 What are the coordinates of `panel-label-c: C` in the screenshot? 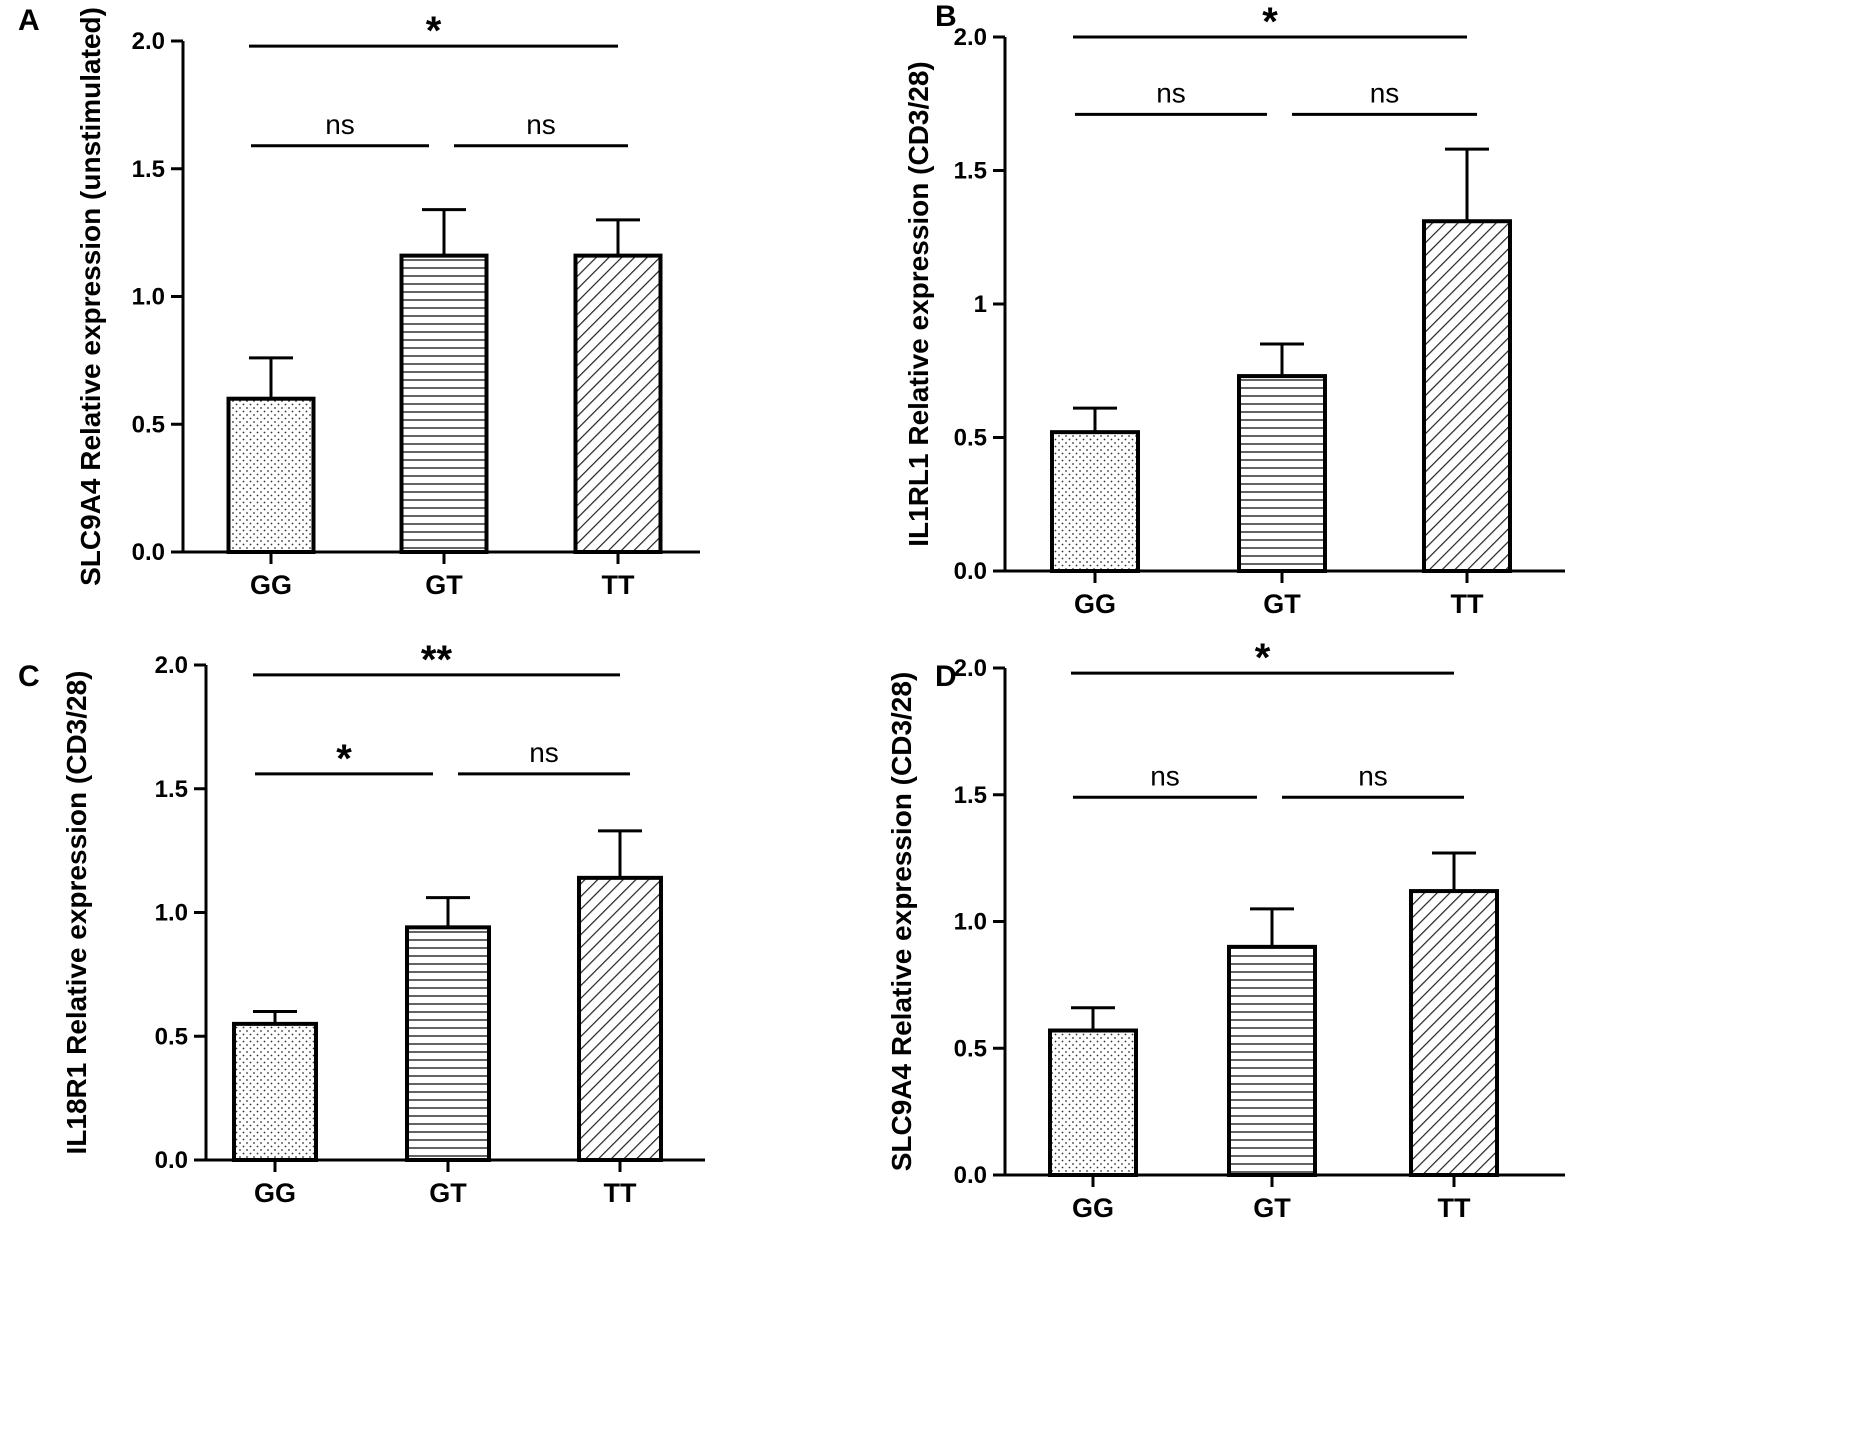 It's located at (29, 676).